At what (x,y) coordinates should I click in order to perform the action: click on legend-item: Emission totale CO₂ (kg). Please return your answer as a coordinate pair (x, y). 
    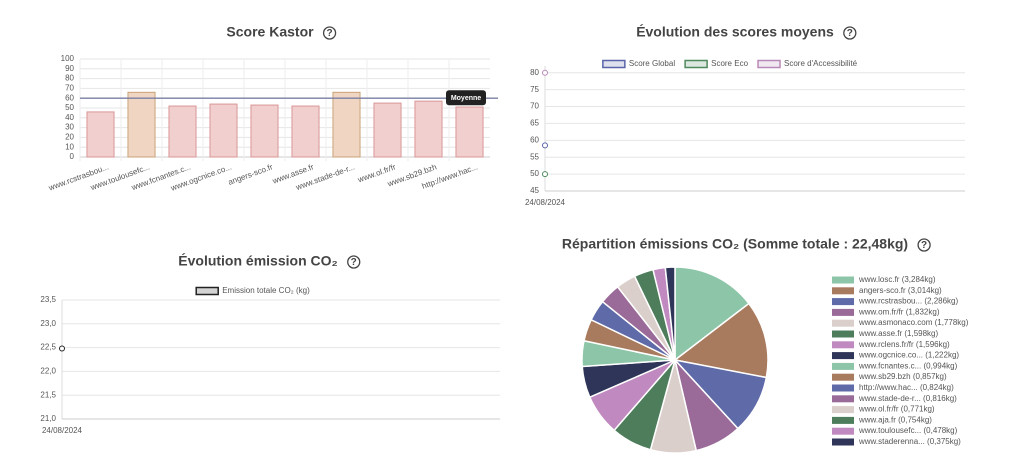
    Looking at the image, I should click on (252, 291).